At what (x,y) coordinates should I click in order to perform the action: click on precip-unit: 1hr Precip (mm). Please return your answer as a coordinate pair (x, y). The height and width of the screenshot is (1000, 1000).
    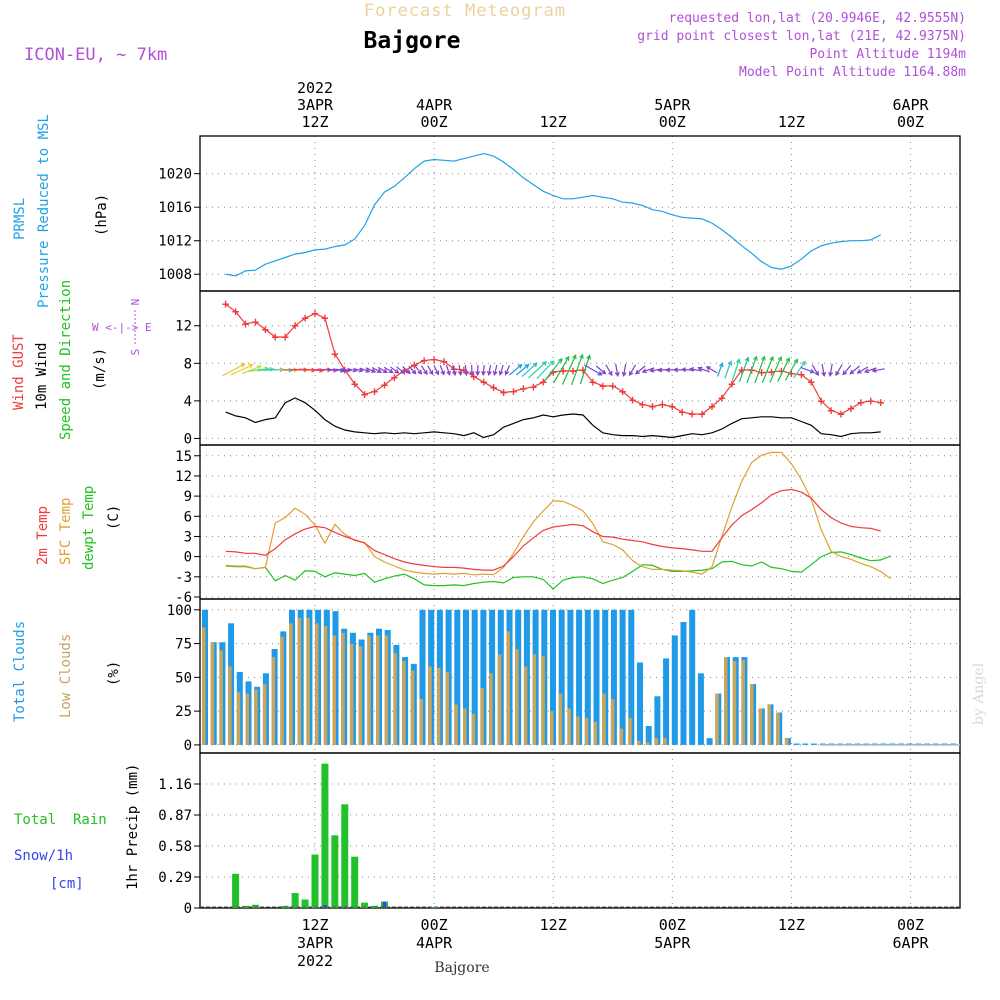
    Looking at the image, I should click on (133, 827).